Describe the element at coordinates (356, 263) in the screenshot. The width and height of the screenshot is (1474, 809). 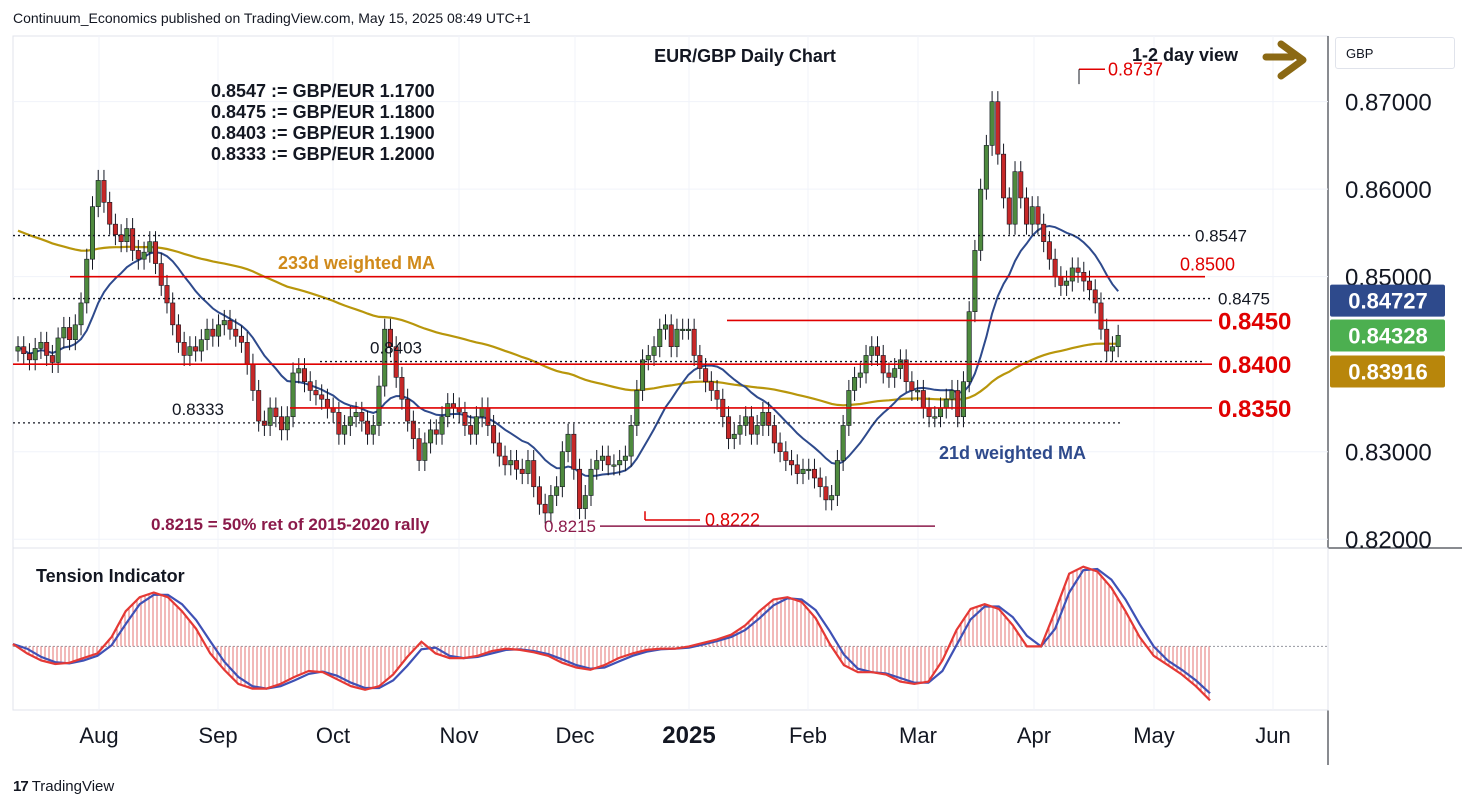
I see `ma233-label: 233d weighted MA` at that location.